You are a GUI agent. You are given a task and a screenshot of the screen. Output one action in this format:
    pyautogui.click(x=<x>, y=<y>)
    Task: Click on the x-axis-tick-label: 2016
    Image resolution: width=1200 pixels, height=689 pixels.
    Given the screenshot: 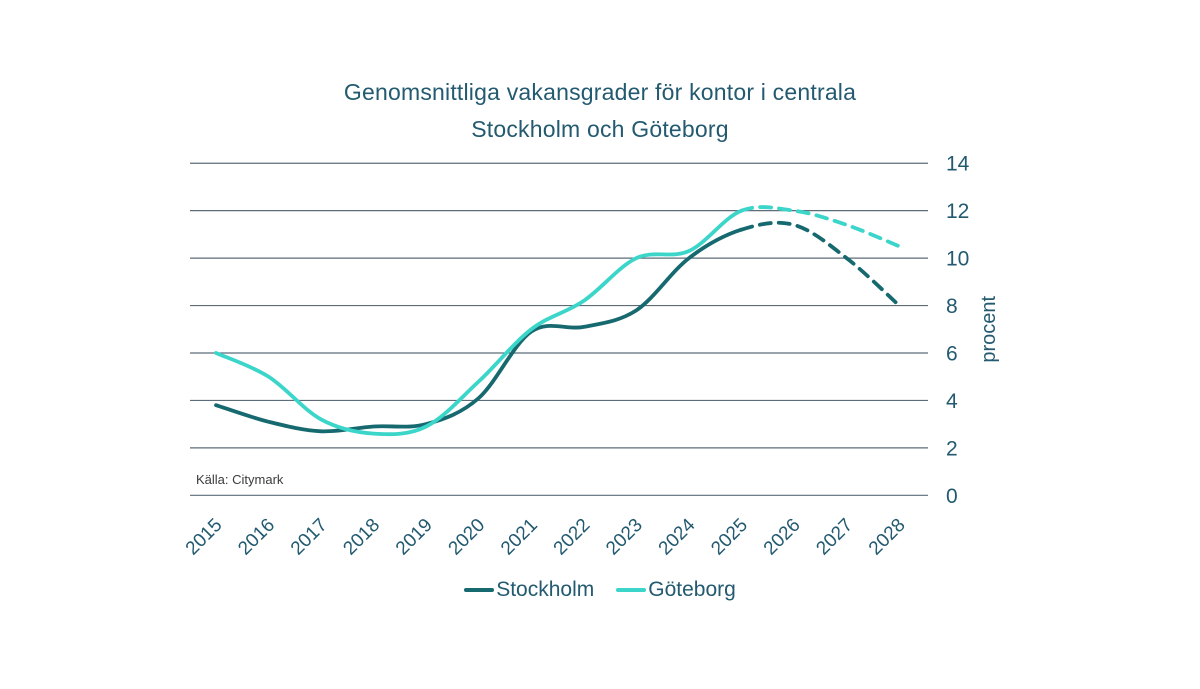 What is the action you would take?
    pyautogui.click(x=256, y=537)
    